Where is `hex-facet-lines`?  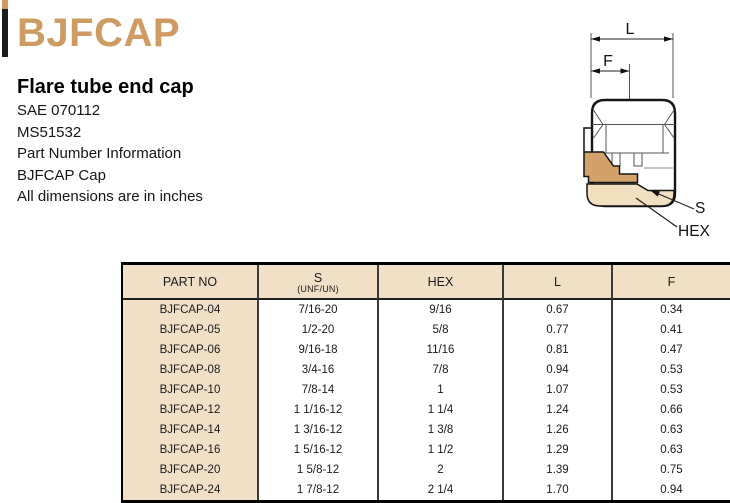
hex-facet-lines is located at coordinates (633, 138).